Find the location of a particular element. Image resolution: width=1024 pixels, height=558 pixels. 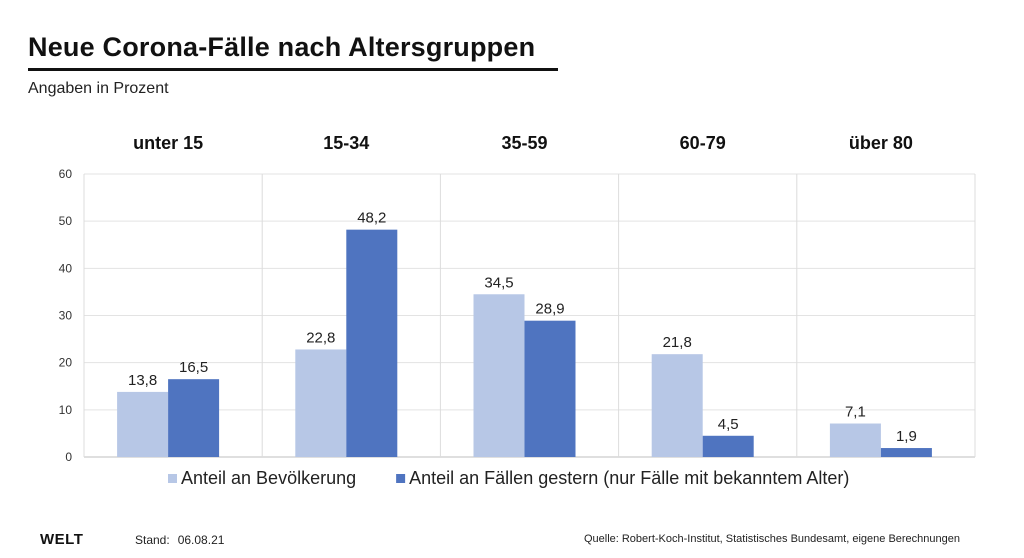

data-label: 13,8 is located at coordinates (142, 380).